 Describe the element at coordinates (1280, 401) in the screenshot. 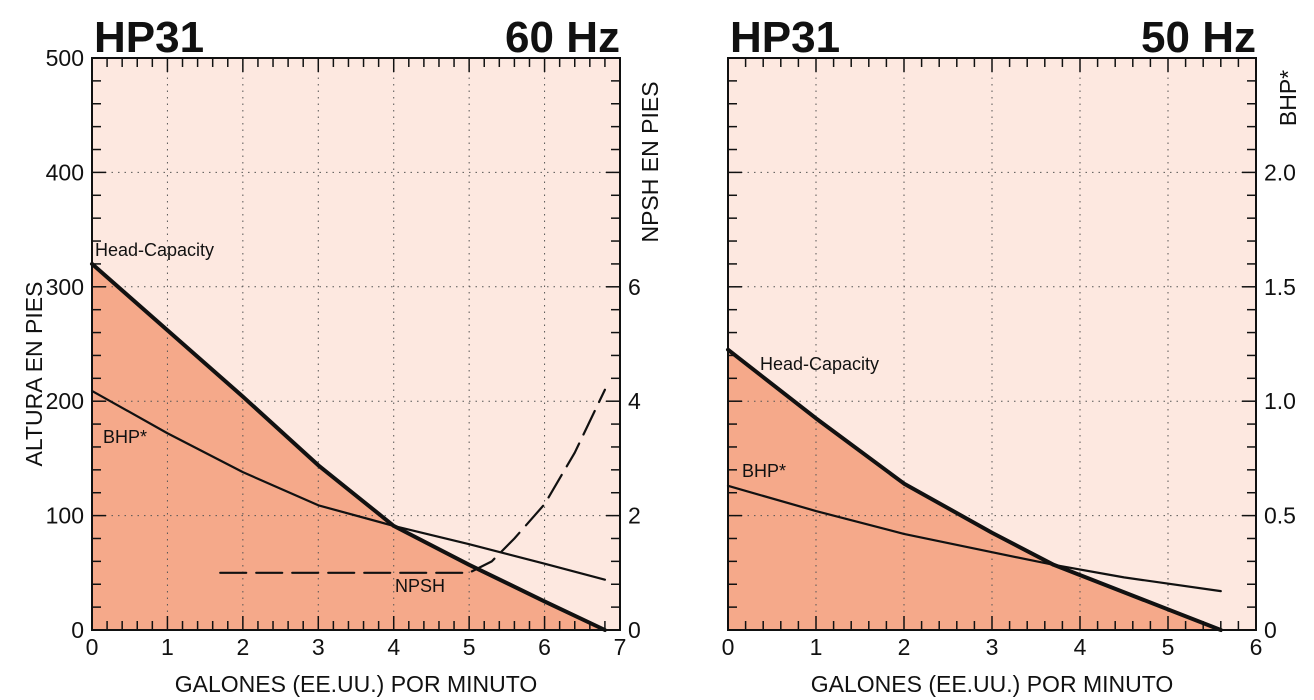

I see `y-tick-label-right: 1.0` at that location.